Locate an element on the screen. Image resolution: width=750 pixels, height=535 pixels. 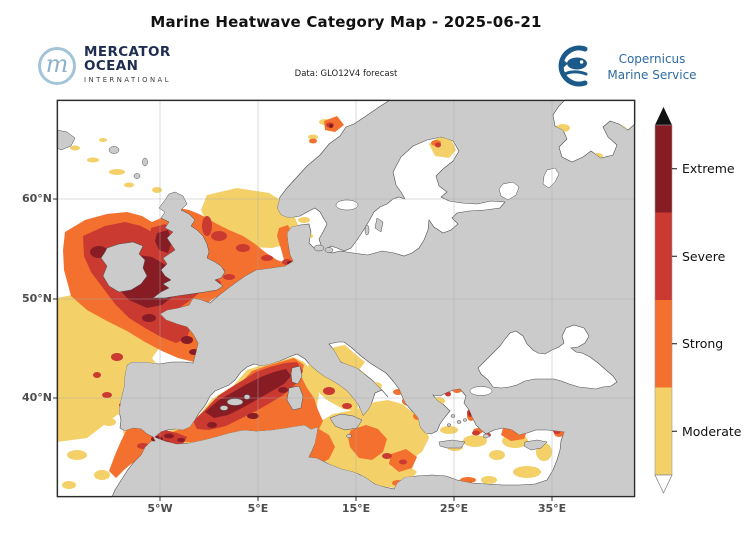
copernicus-logo-text: Copernicus Marine Service is located at coordinates (652, 67).